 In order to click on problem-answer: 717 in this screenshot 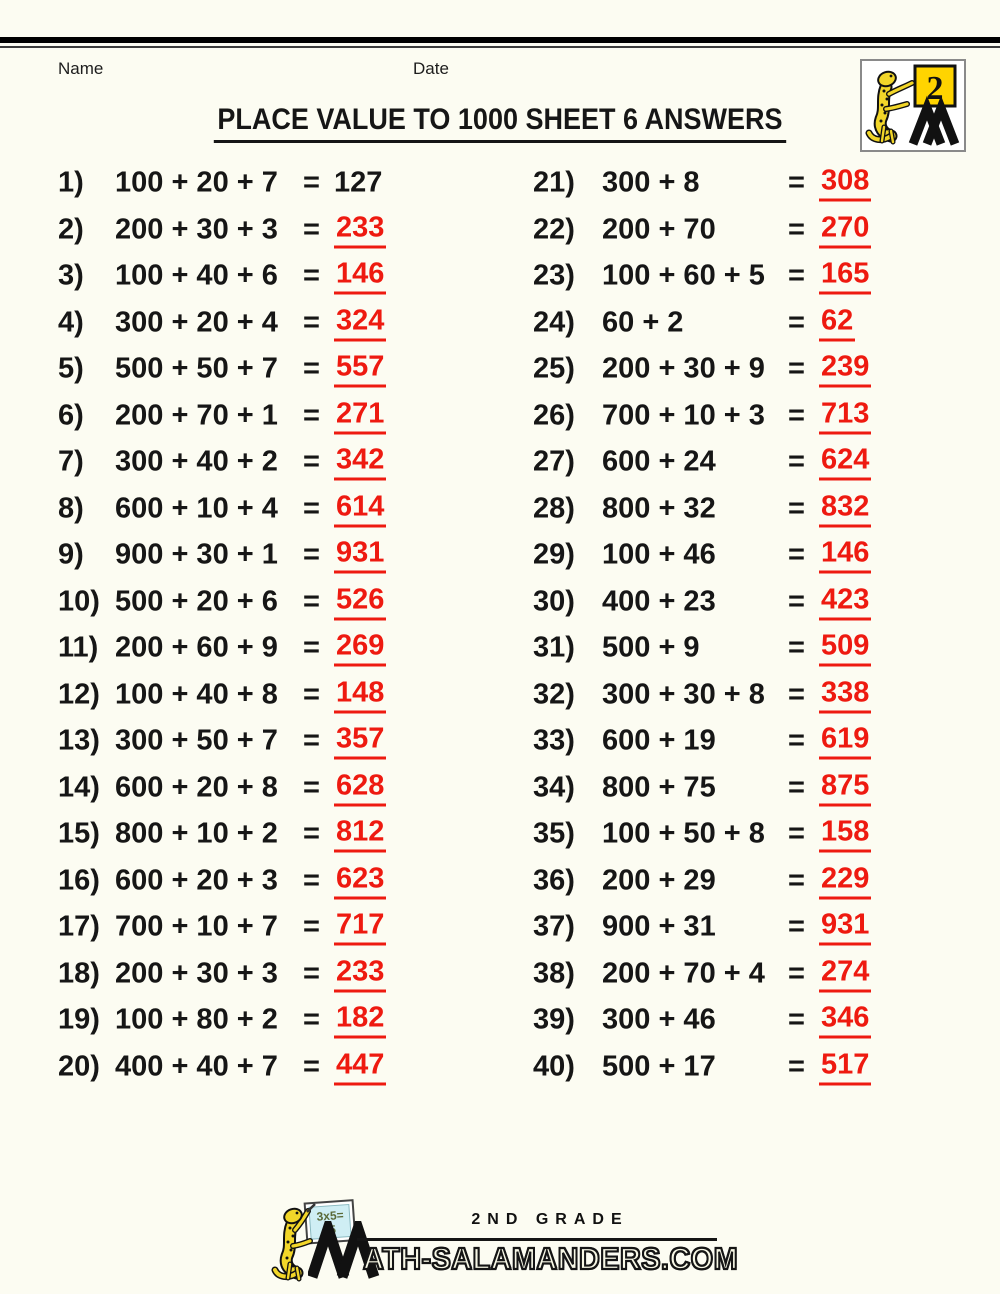, I will do `click(360, 927)`.